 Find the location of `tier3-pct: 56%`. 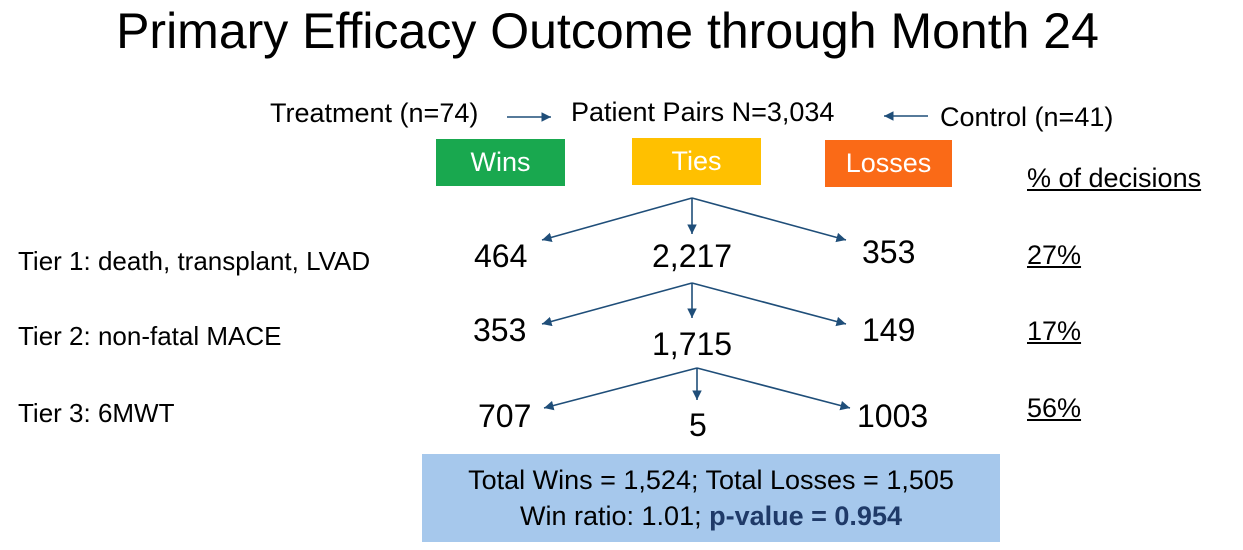

tier3-pct: 56% is located at coordinates (1054, 408).